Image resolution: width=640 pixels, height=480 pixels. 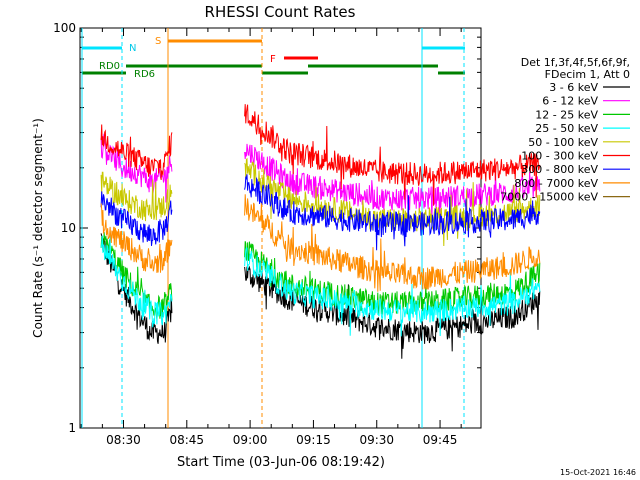 What do you see at coordinates (136, 152) in the screenshot?
I see `series-line-5-seg0` at bounding box center [136, 152].